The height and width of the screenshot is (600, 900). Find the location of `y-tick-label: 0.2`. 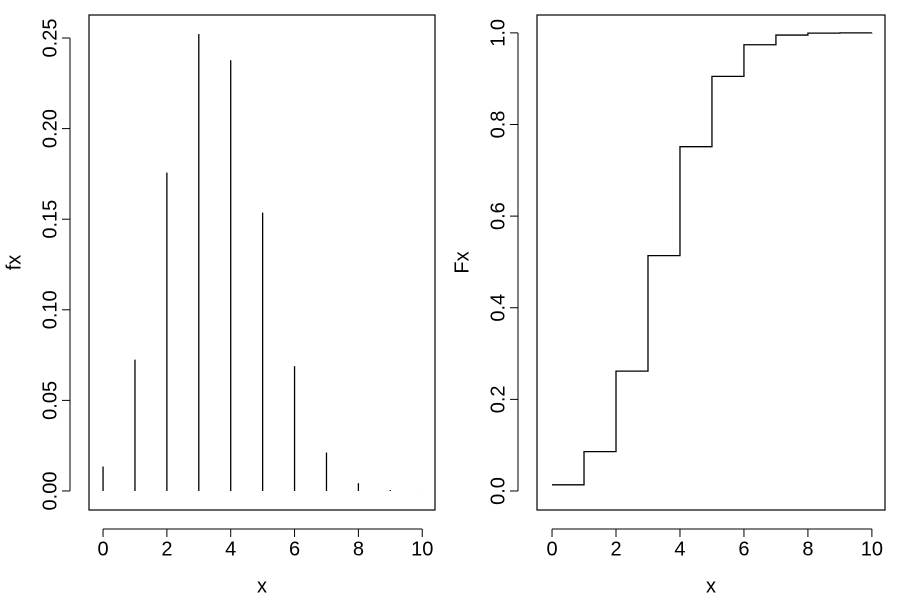

y-tick-label: 0.2 is located at coordinates (498, 399).